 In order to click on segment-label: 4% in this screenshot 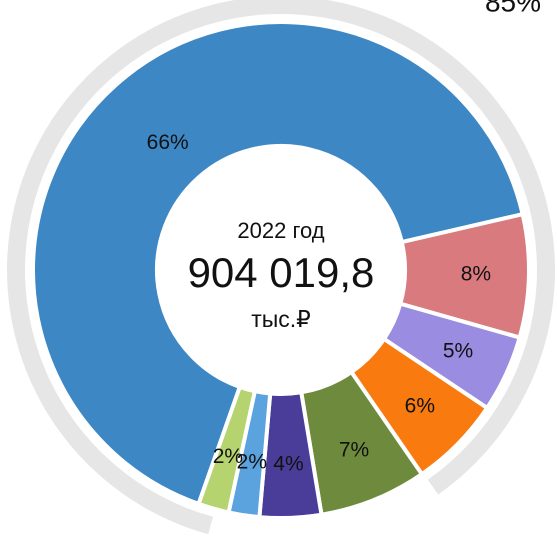, I will do `click(288, 463)`.